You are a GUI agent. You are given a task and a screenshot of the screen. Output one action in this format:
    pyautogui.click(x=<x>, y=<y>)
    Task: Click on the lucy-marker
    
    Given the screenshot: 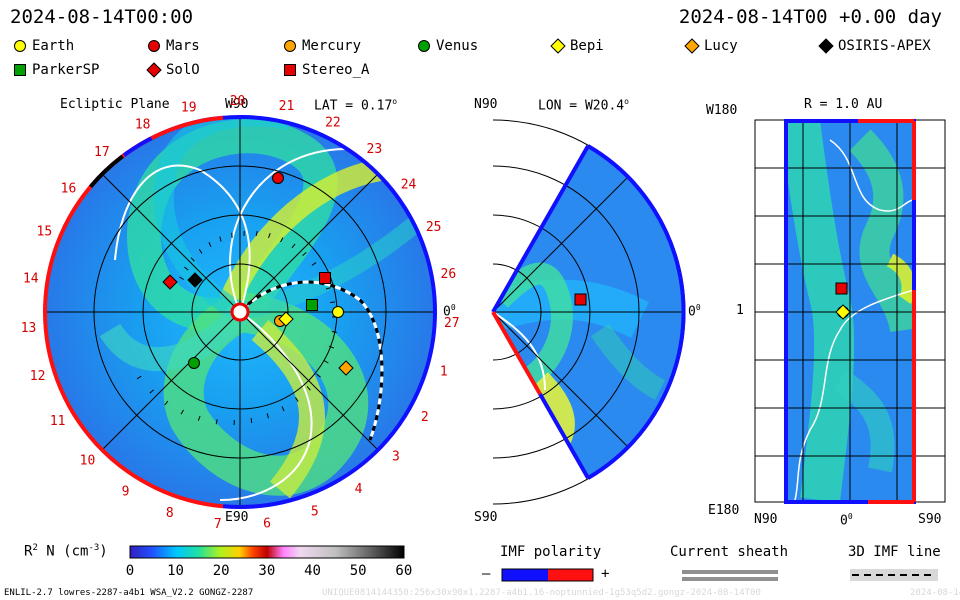 What is the action you would take?
    pyautogui.click(x=346, y=368)
    